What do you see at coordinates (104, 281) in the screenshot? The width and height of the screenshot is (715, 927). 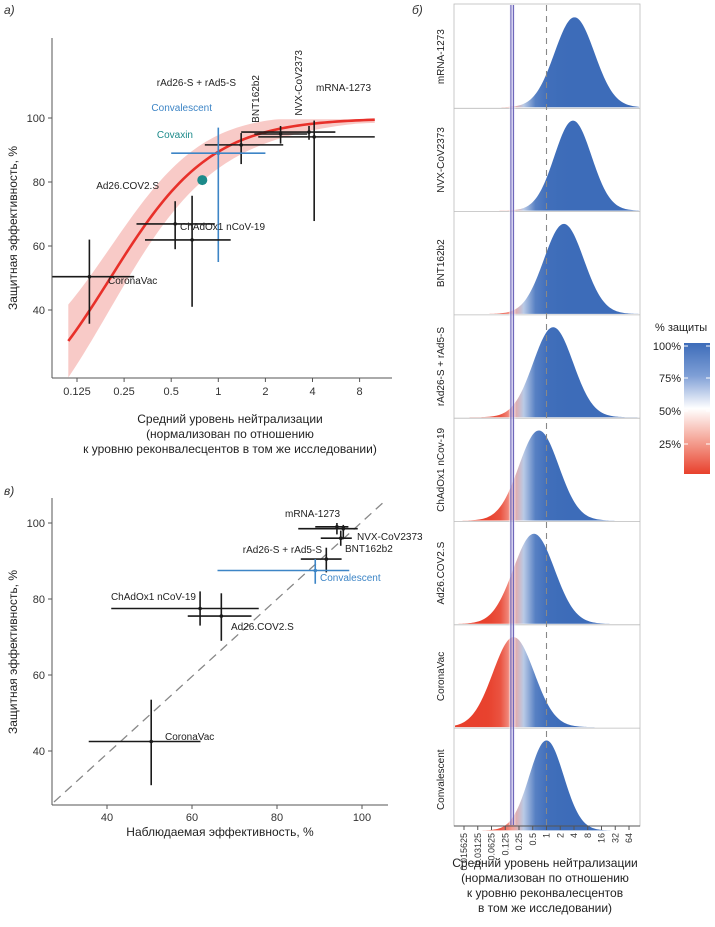 I see `panel-a-point-coronavac: CoronaVac` at bounding box center [104, 281].